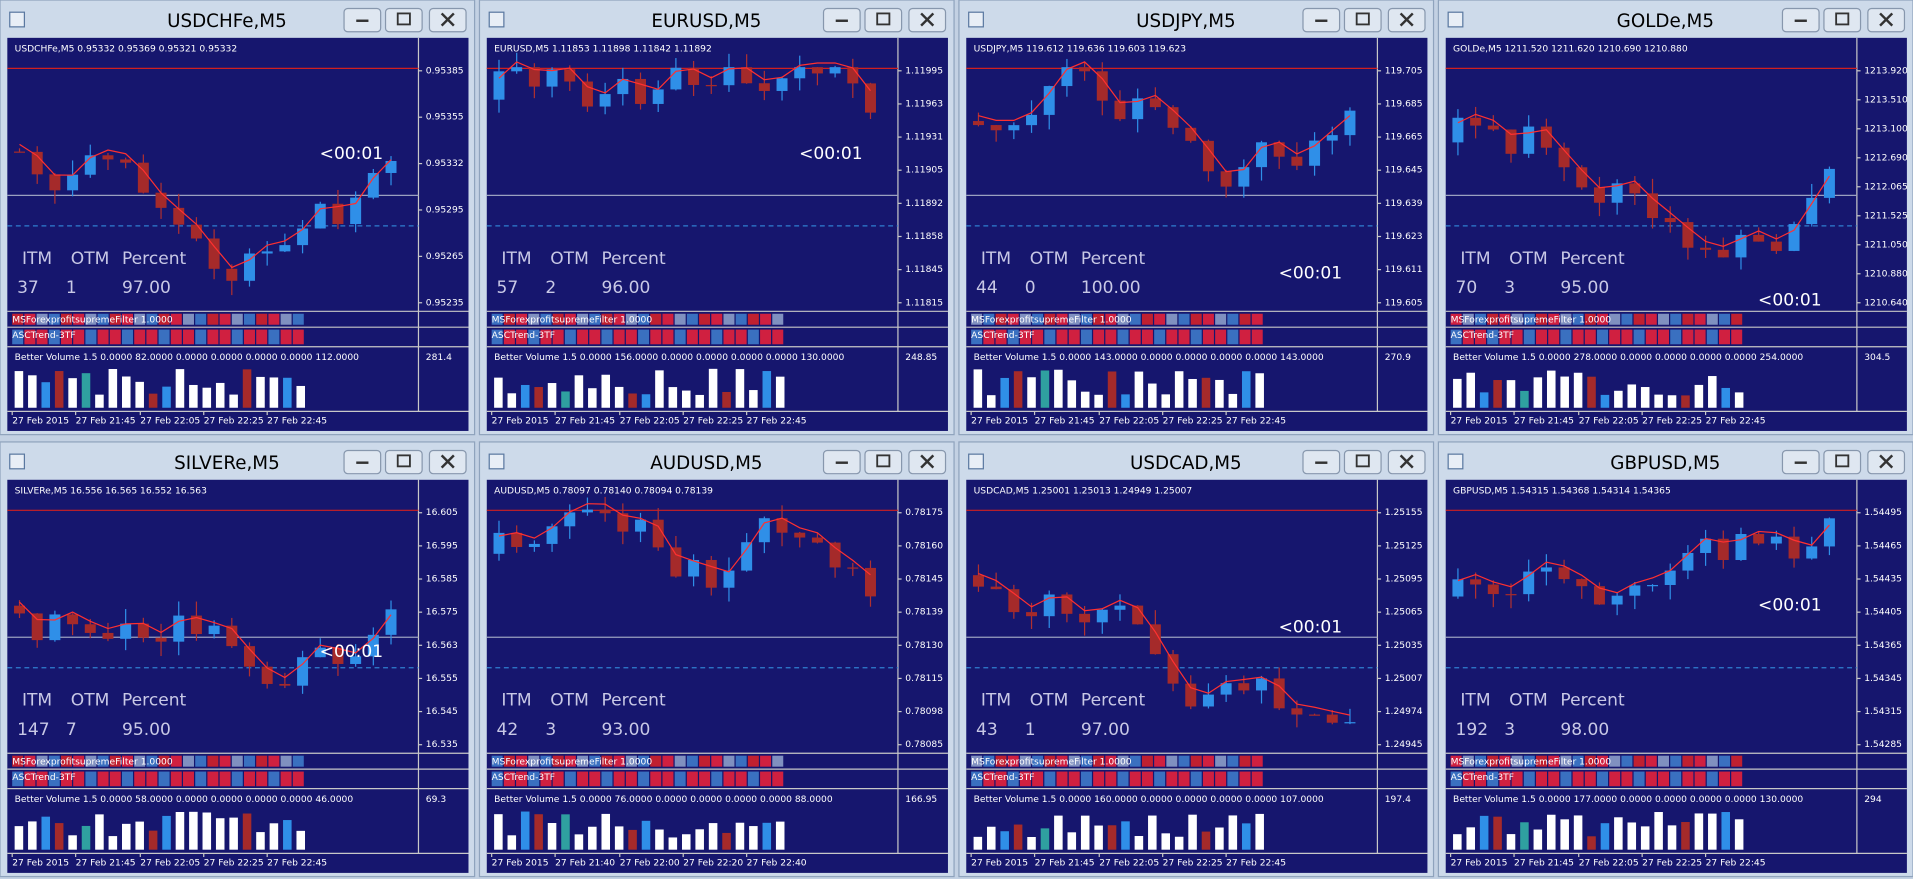 The width and height of the screenshot is (1913, 879). I want to click on time-label: 27 Feb 22:05, so click(170, 422).